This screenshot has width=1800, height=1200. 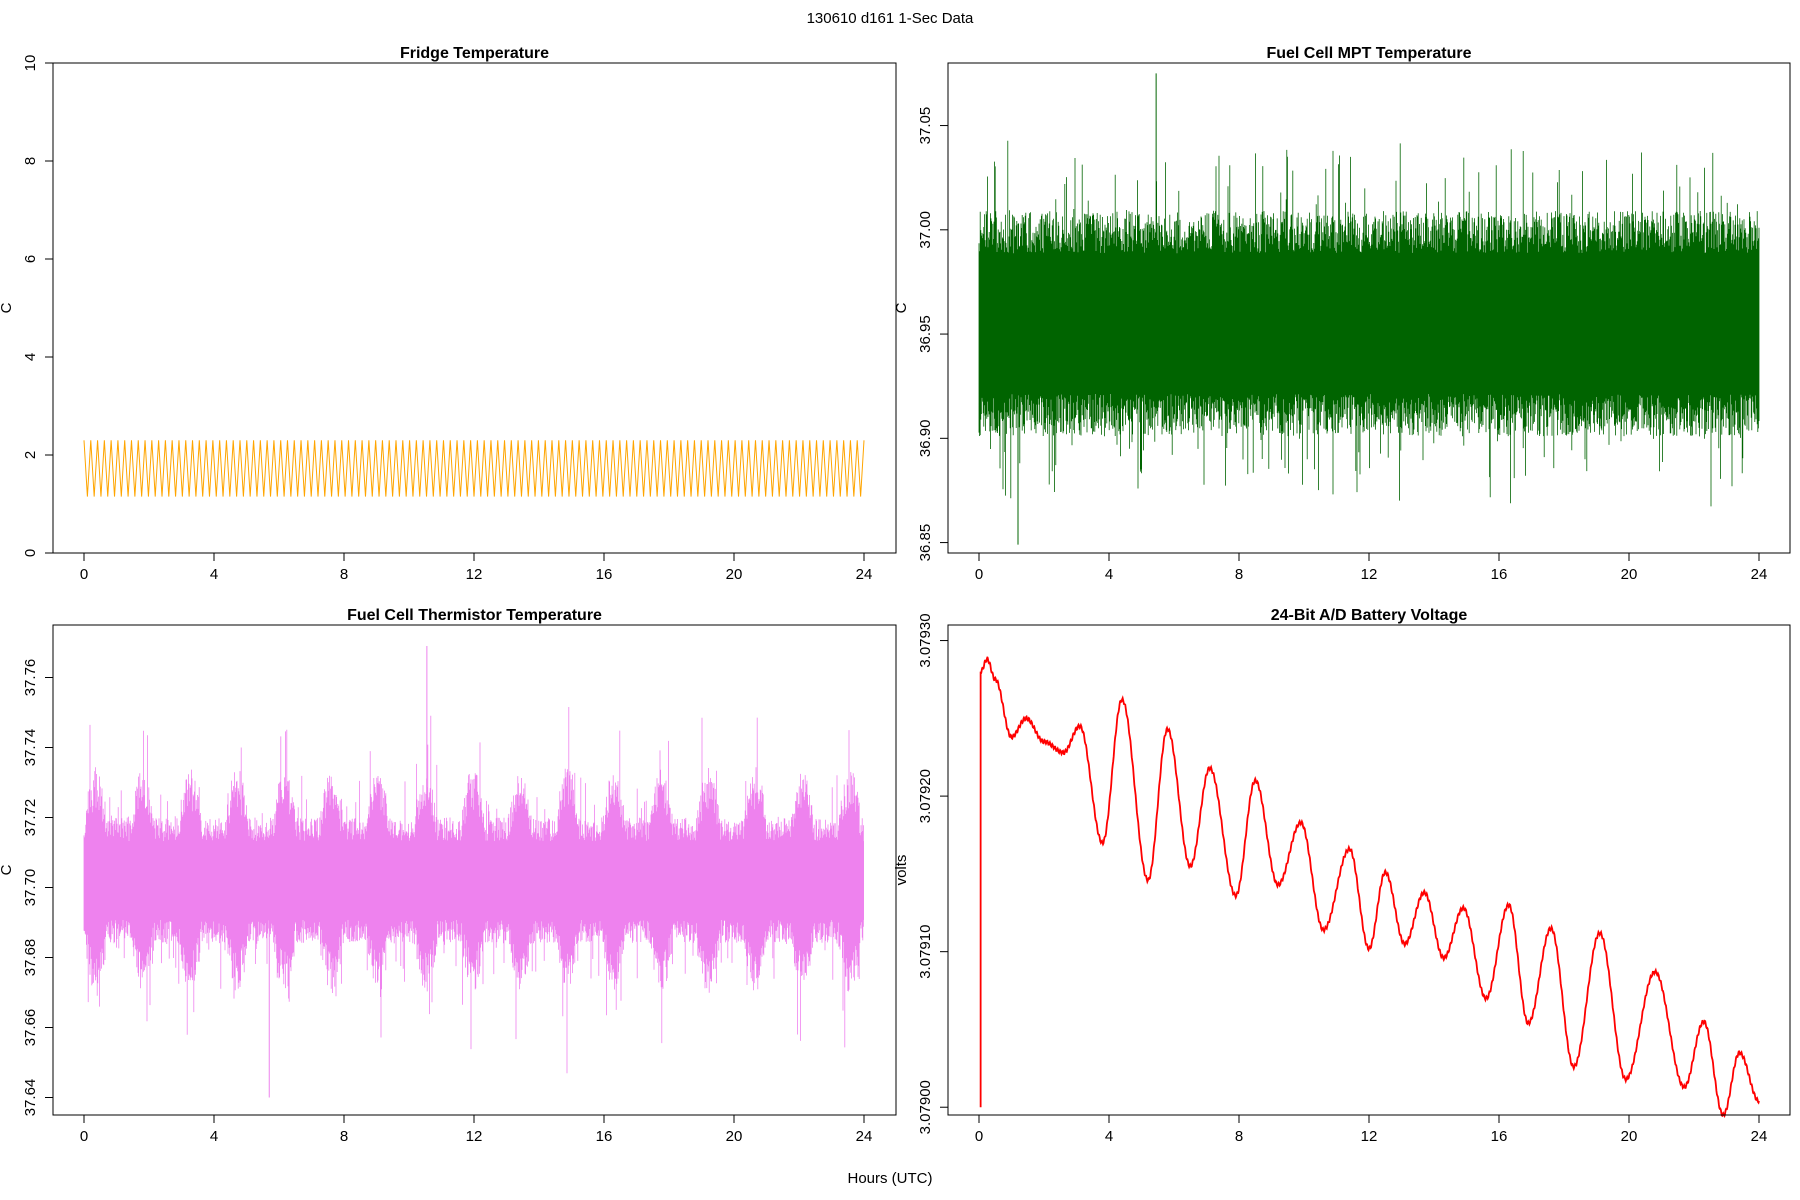 What do you see at coordinates (30, 888) in the screenshot?
I see `y-tick-label: 37.70` at bounding box center [30, 888].